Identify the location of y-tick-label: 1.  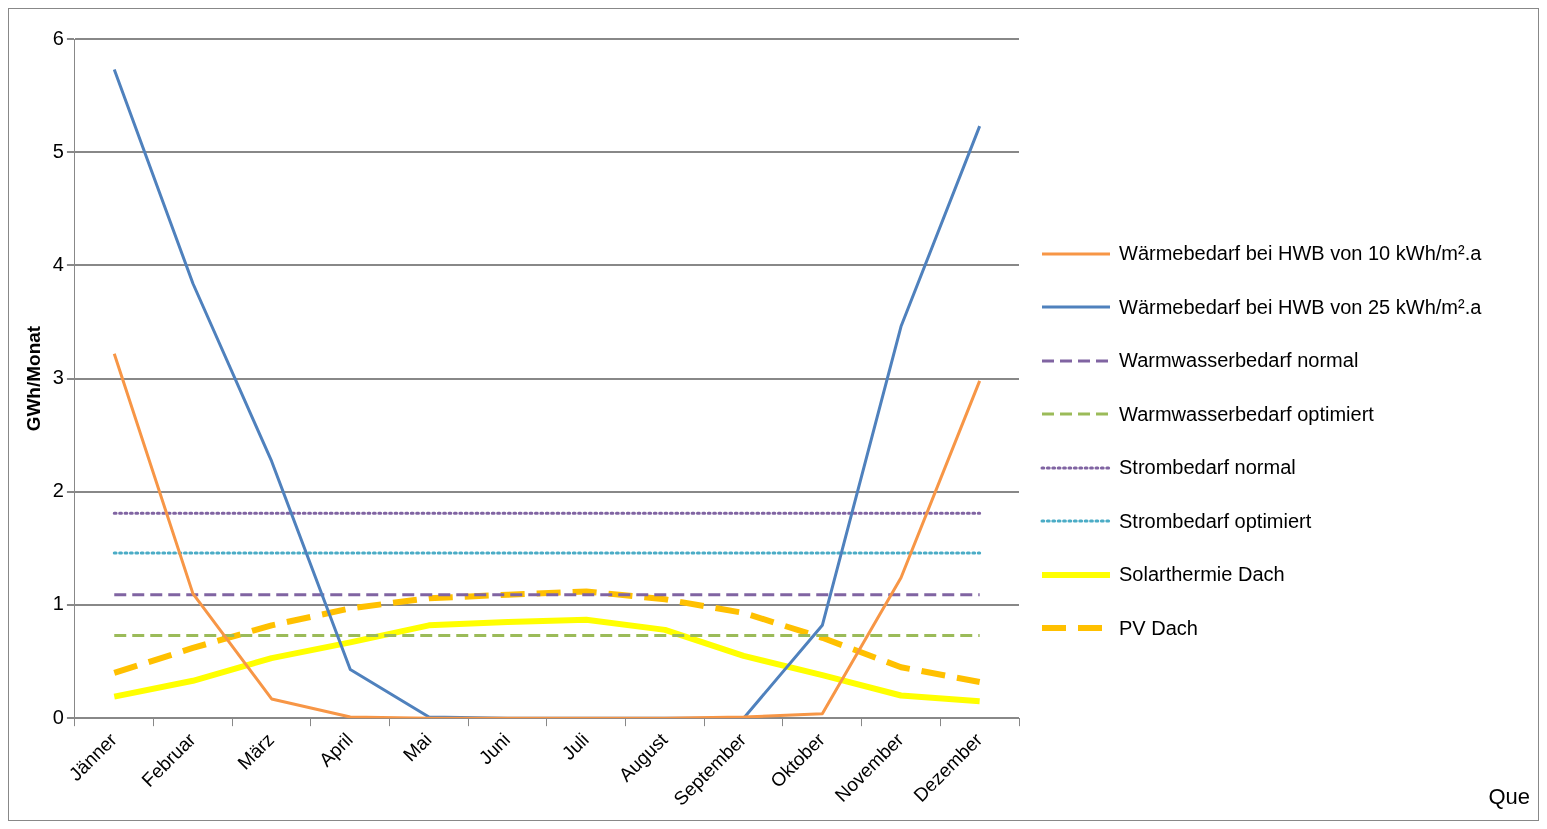
(58, 603).